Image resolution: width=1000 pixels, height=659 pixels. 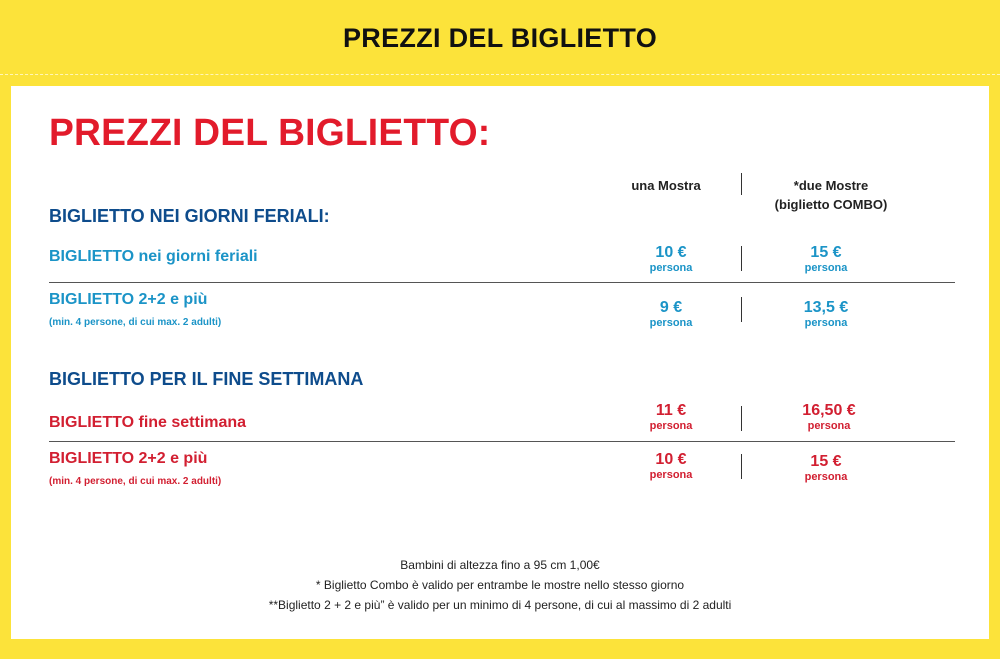 What do you see at coordinates (270, 133) in the screenshot?
I see `card-title: PREZZI DEL BIGLIETTO:` at bounding box center [270, 133].